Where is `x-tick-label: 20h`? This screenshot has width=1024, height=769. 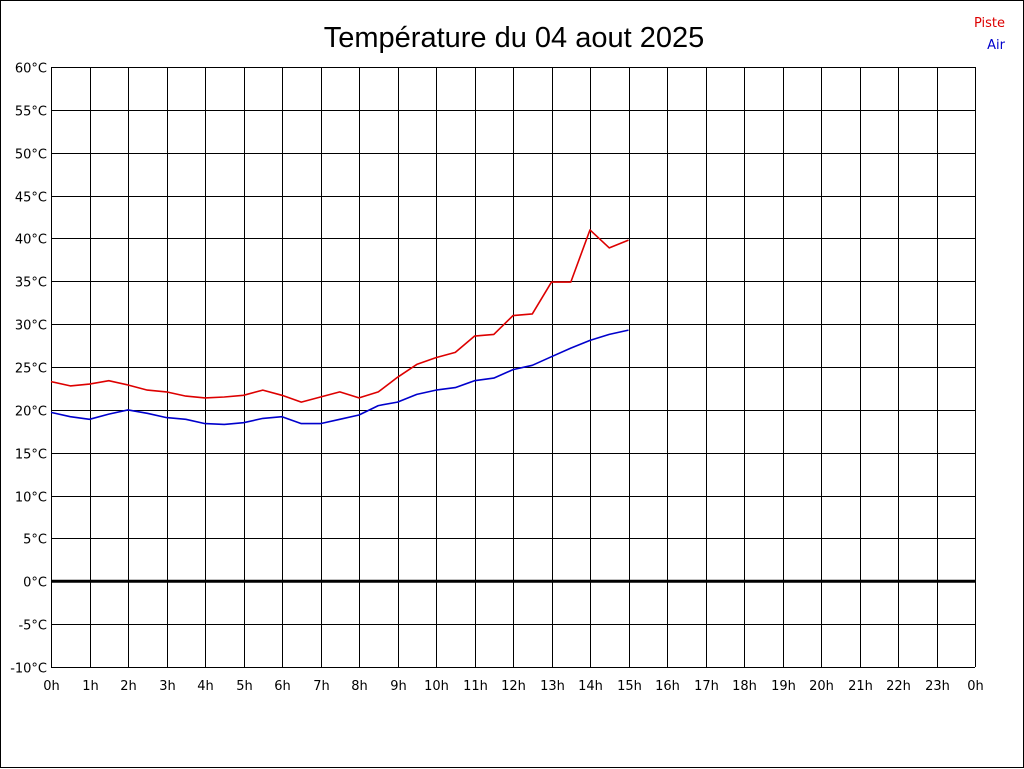
x-tick-label: 20h is located at coordinates (821, 686).